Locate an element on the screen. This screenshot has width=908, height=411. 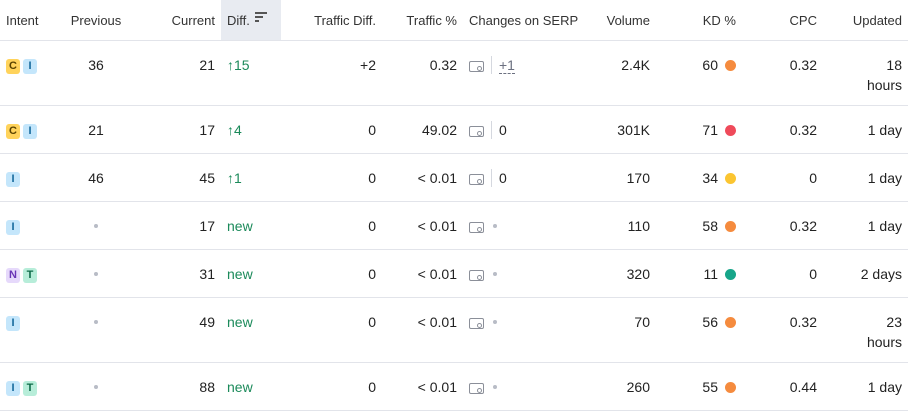
kd-value: 60 is located at coordinates (710, 65).